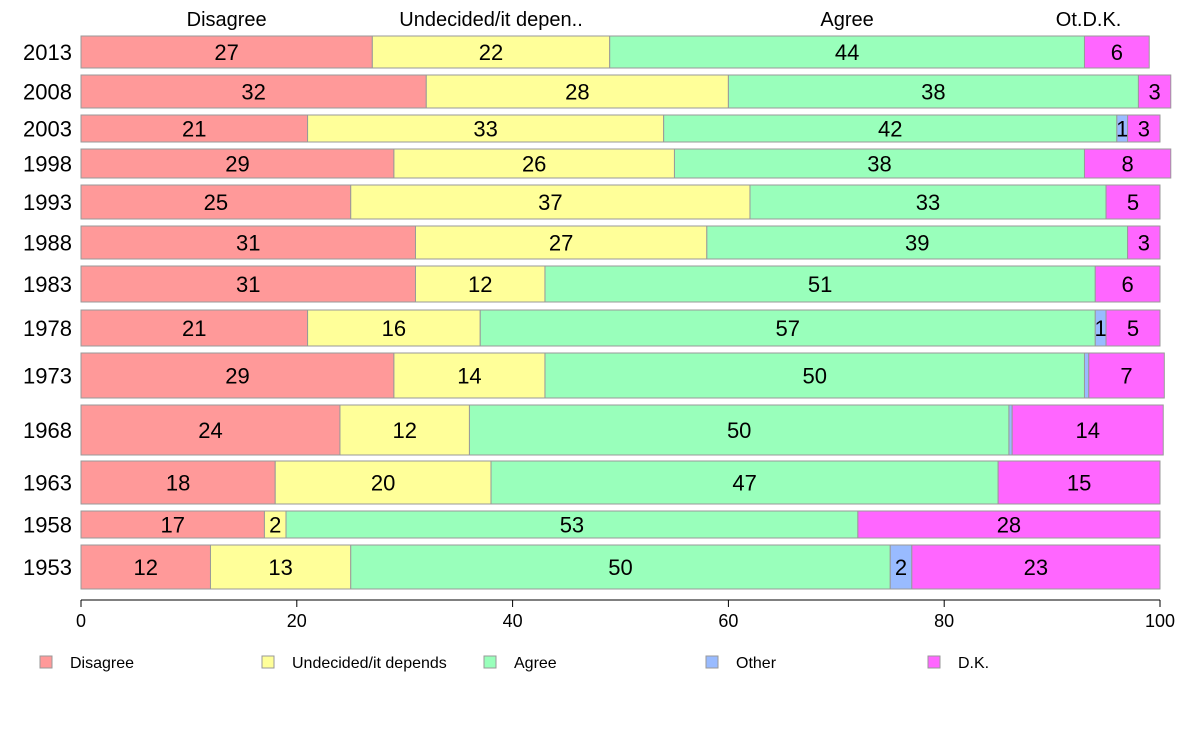 The height and width of the screenshot is (736, 1188). What do you see at coordinates (47, 376) in the screenshot?
I see `row-label: 1973` at bounding box center [47, 376].